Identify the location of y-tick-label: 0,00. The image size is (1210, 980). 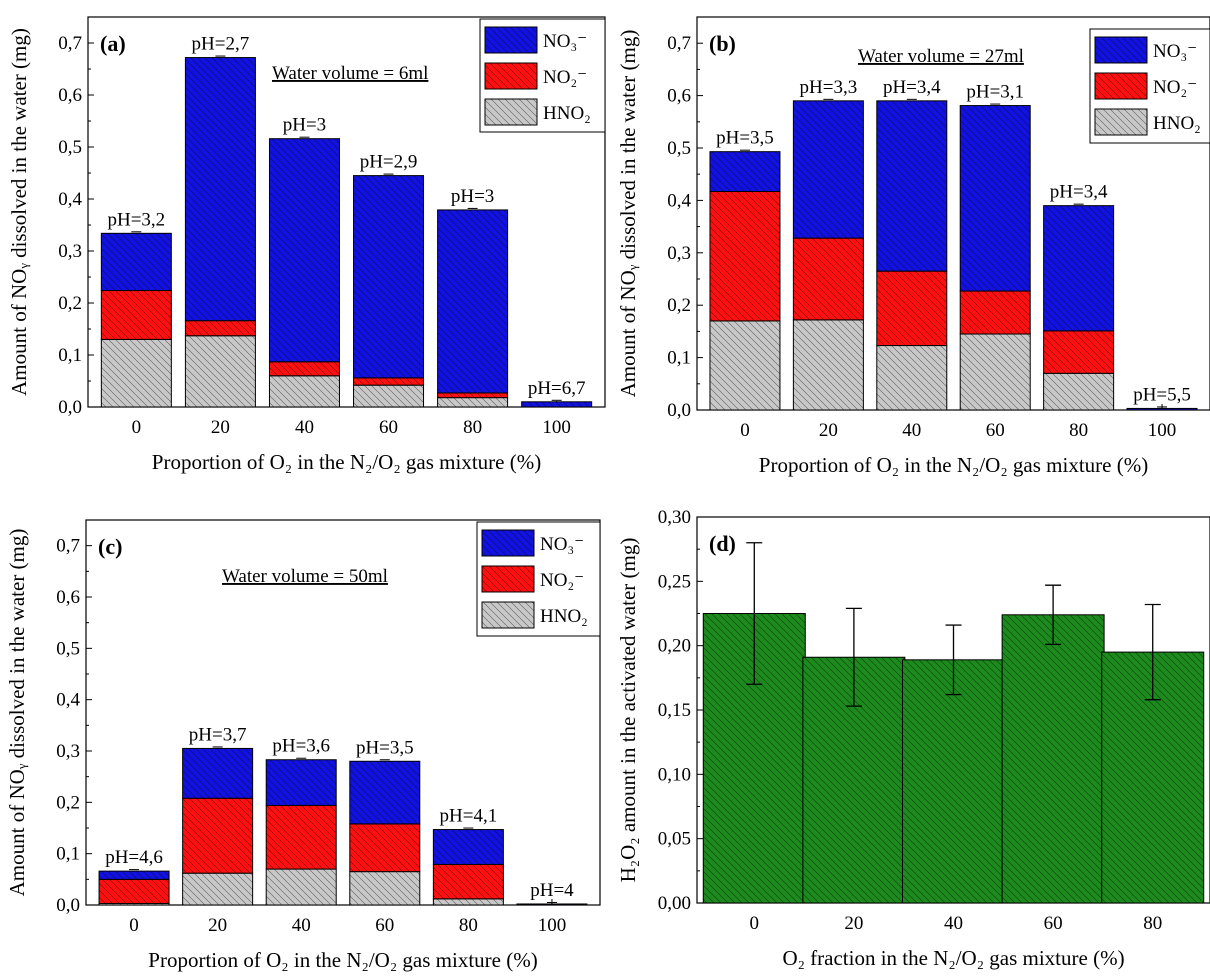
(674, 903).